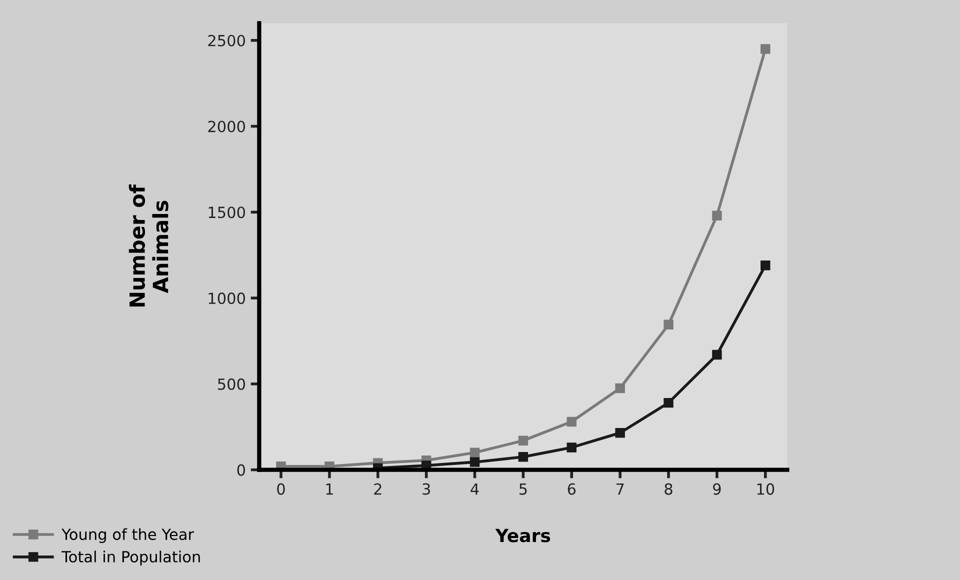 Image resolution: width=960 pixels, height=580 pixels. What do you see at coordinates (226, 298) in the screenshot?
I see `y-tick-label: 1000` at bounding box center [226, 298].